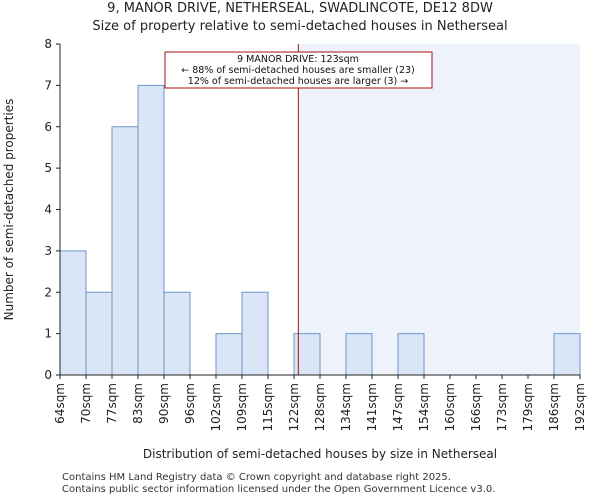 The height and width of the screenshot is (500, 600). Describe the element at coordinates (216, 407) in the screenshot. I see `x-tick-label: 102sqm` at that location.